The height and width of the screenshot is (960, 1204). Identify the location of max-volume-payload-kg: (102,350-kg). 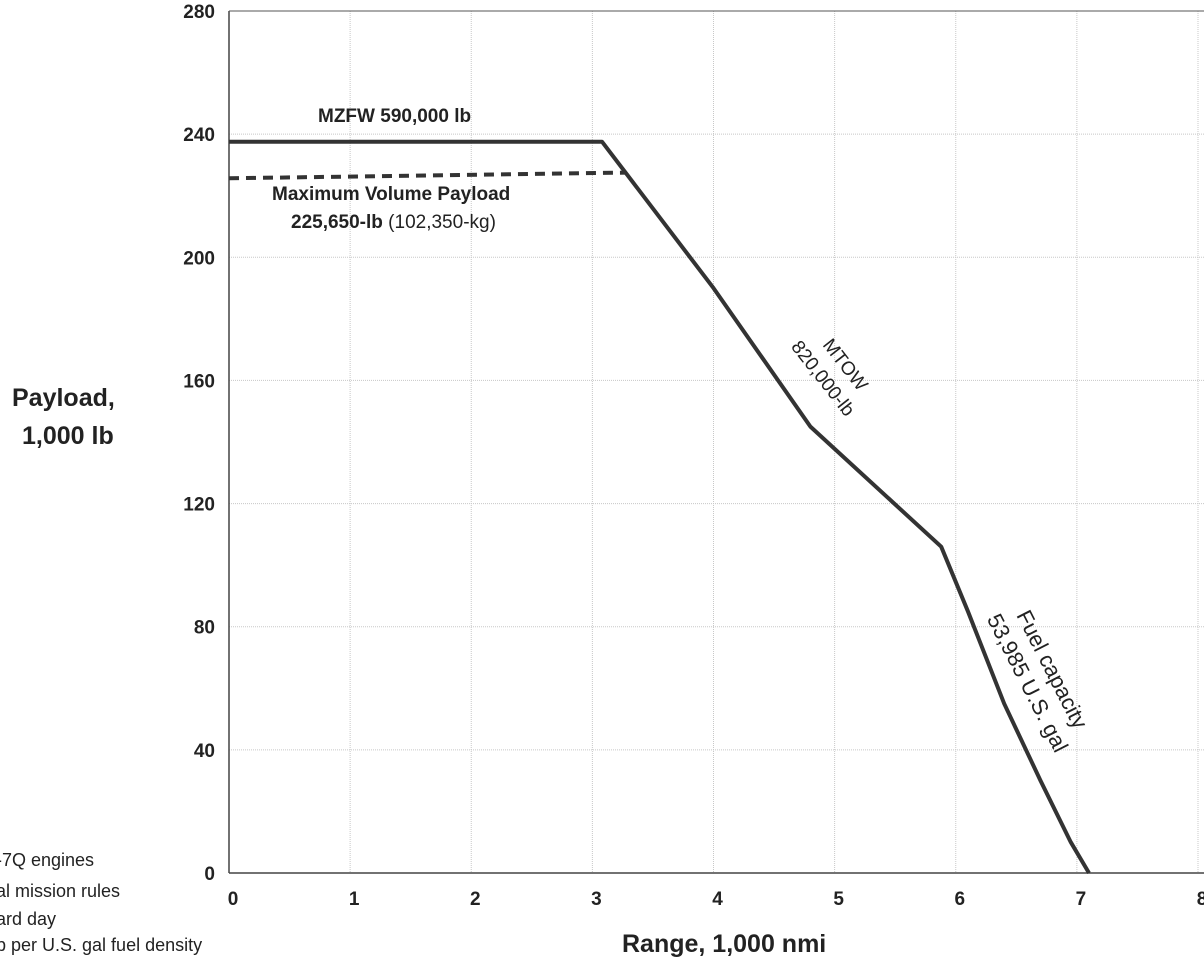
(439, 222).